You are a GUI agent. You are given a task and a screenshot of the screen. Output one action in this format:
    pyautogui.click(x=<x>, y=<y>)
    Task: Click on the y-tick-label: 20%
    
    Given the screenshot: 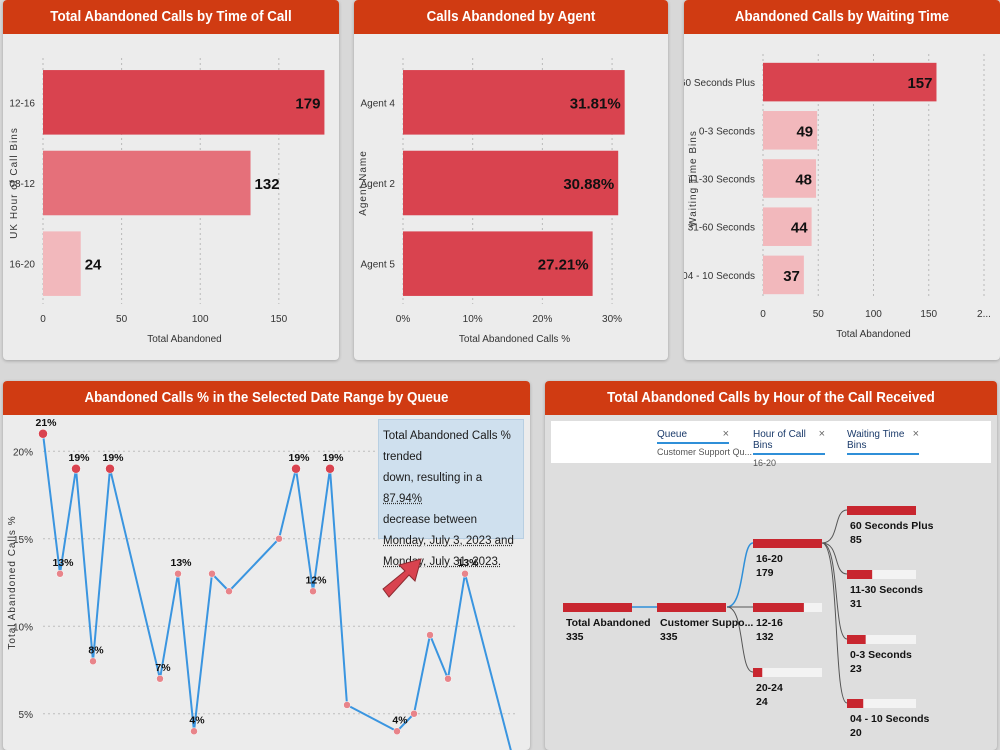 What is the action you would take?
    pyautogui.click(x=23, y=452)
    